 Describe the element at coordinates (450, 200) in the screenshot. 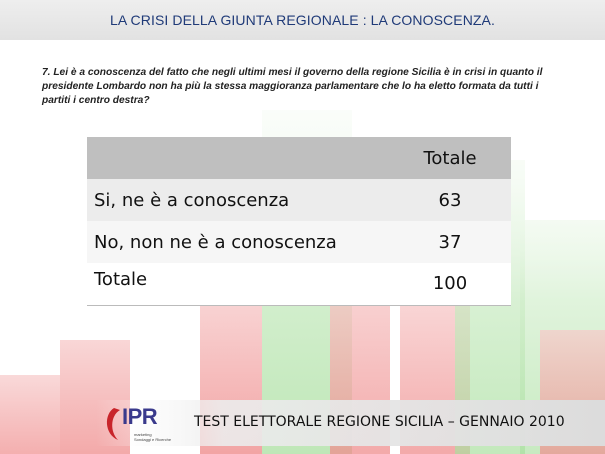

I see `row-value: 63` at that location.